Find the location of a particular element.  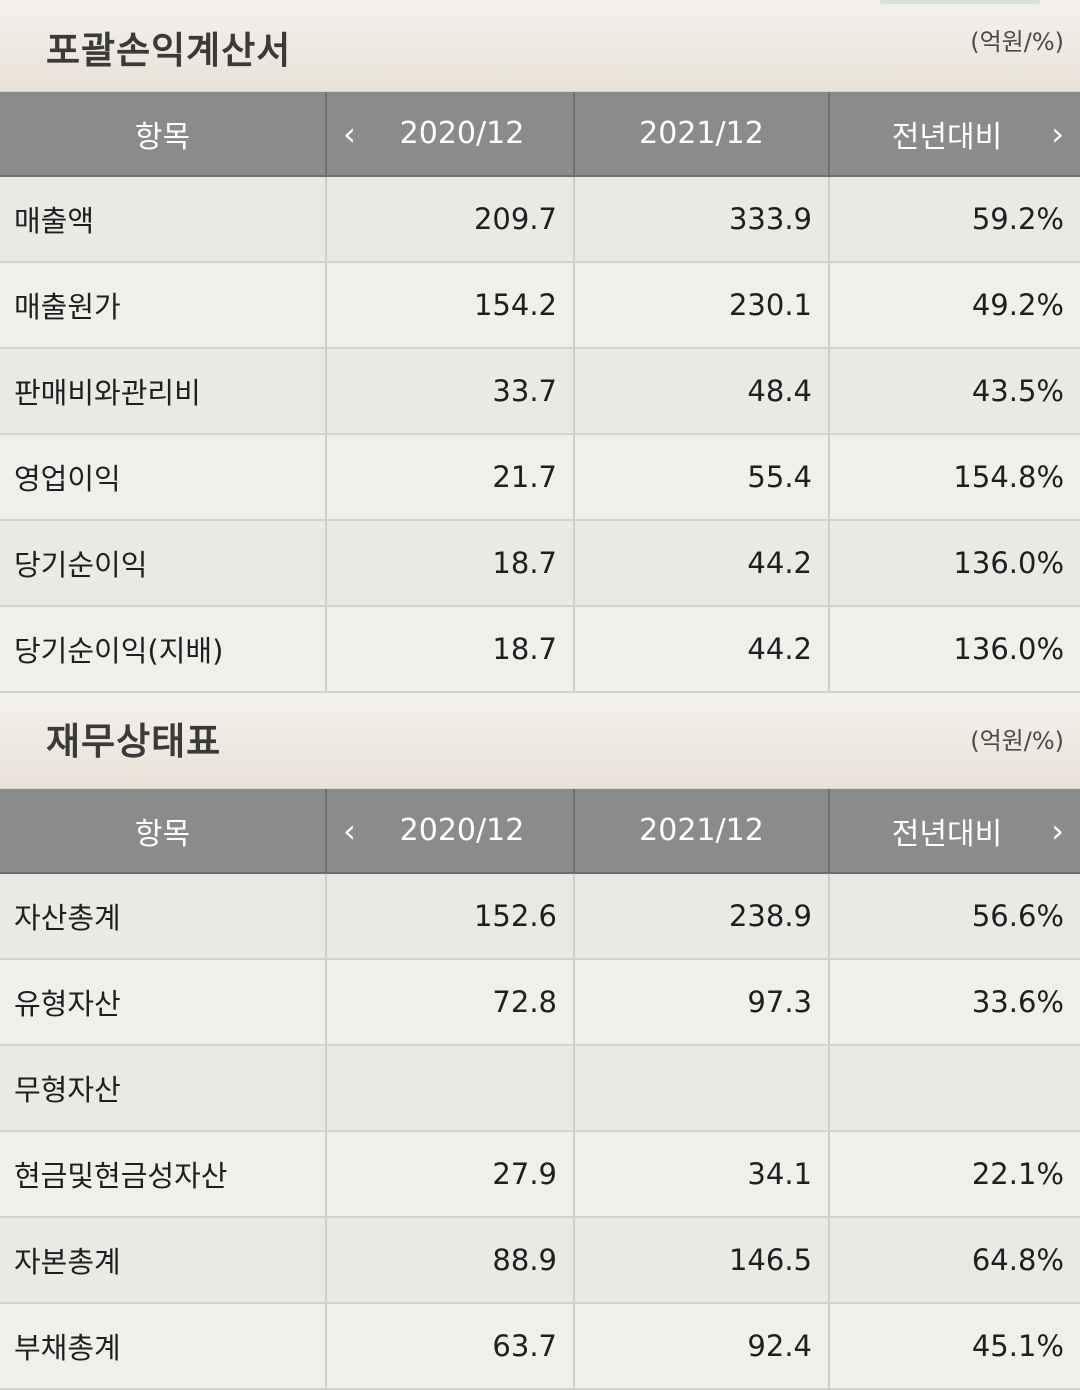

table-row: 매출원가 154.2 230.1 49.2% is located at coordinates (540, 305).